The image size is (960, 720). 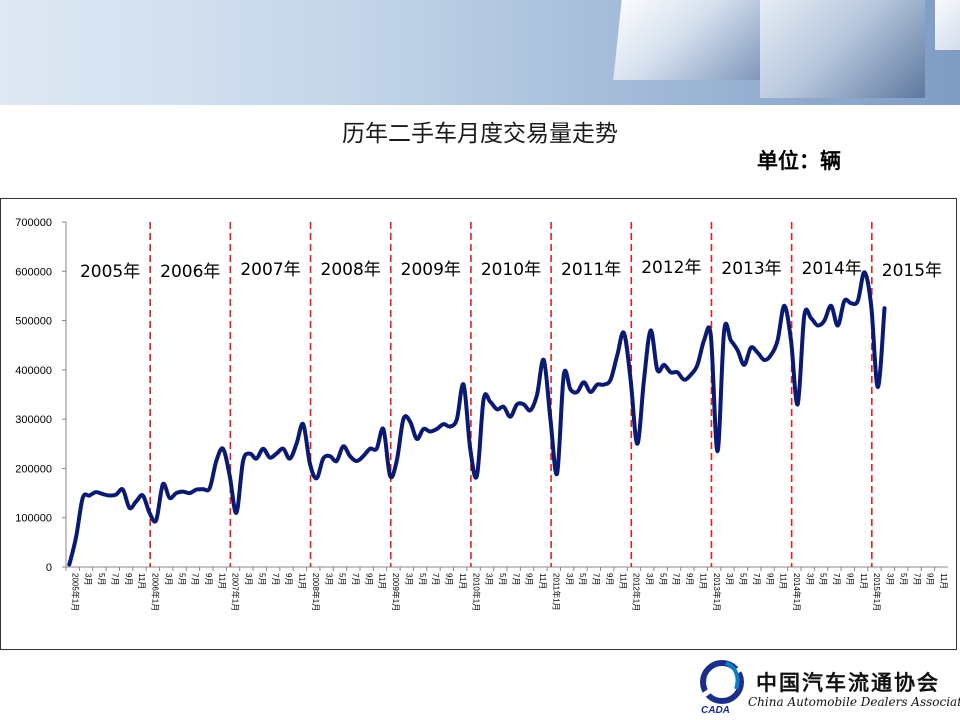 What do you see at coordinates (671, 268) in the screenshot?
I see `year-label: 2012年` at bounding box center [671, 268].